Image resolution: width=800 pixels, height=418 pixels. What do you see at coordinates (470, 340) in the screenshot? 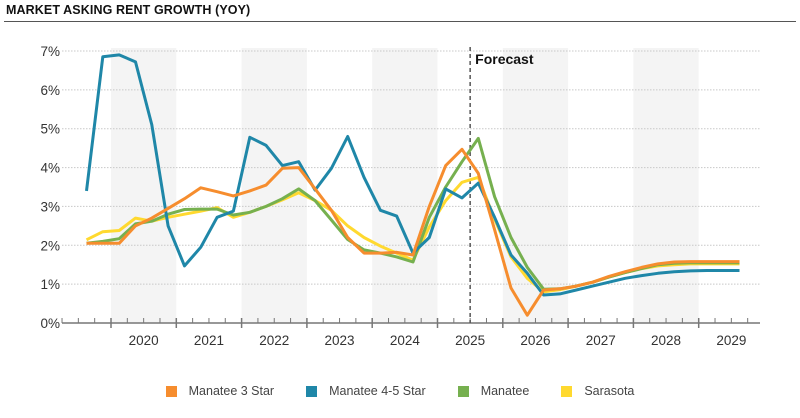
I see `x-tick-label: 2025` at bounding box center [470, 340].